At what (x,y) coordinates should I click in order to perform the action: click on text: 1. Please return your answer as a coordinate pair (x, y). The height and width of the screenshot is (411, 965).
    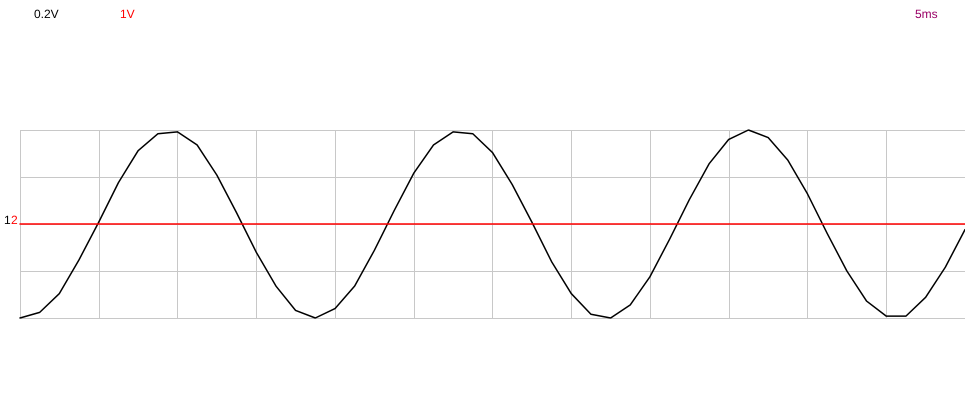
    Looking at the image, I should click on (7, 220).